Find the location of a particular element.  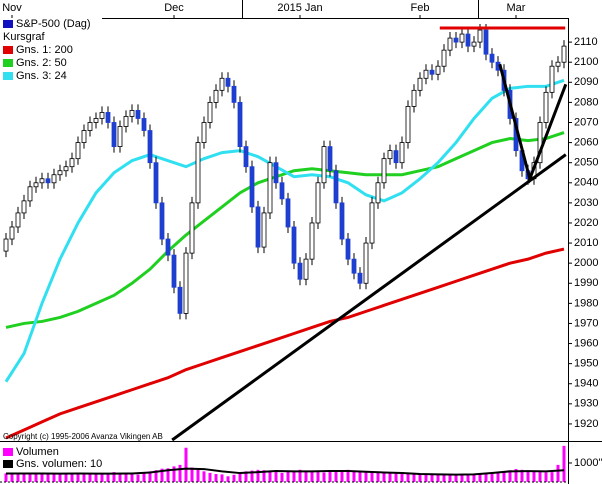

y-tick-label: 1950 is located at coordinates (586, 364).